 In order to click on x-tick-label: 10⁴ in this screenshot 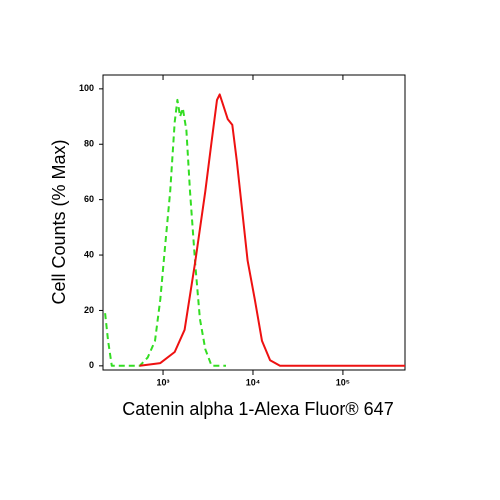, I will do `click(253, 382)`.